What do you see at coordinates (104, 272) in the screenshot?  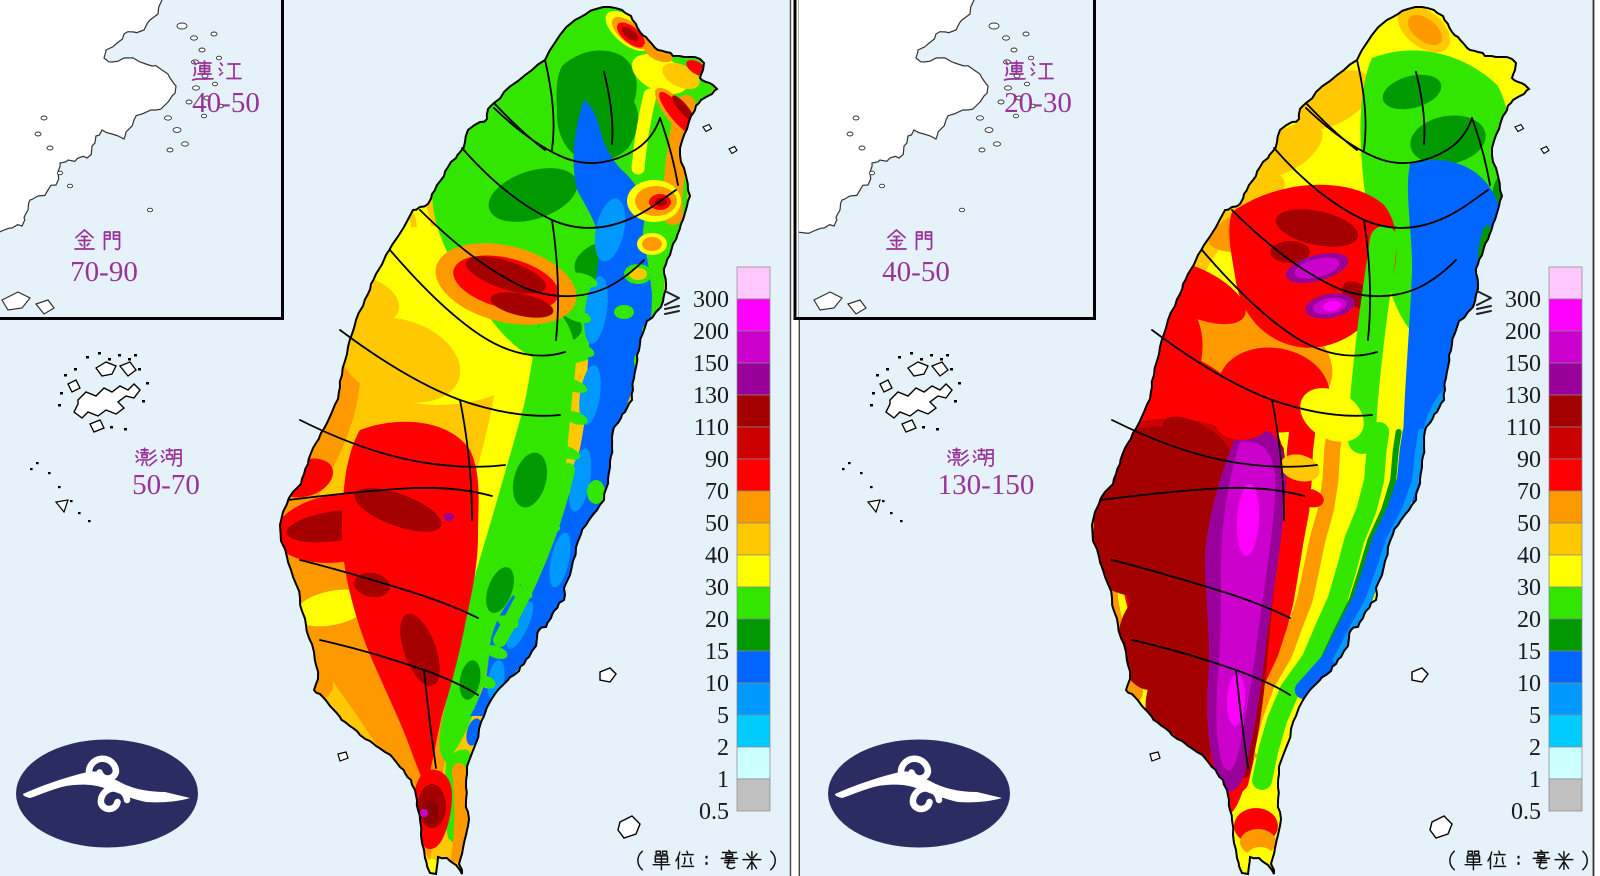 I see `svg-text: 70-90` at bounding box center [104, 272].